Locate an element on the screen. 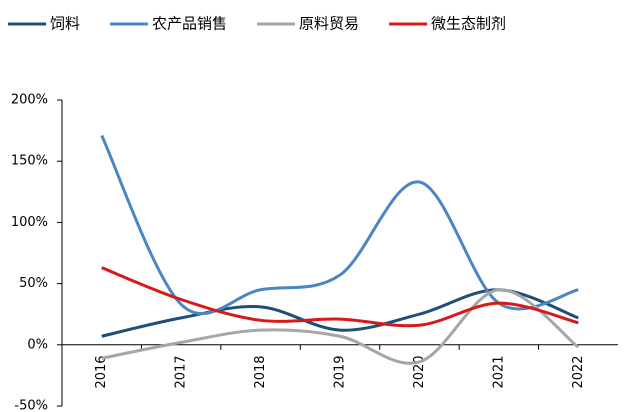  x-tick-label: 2017 is located at coordinates (181, 371).